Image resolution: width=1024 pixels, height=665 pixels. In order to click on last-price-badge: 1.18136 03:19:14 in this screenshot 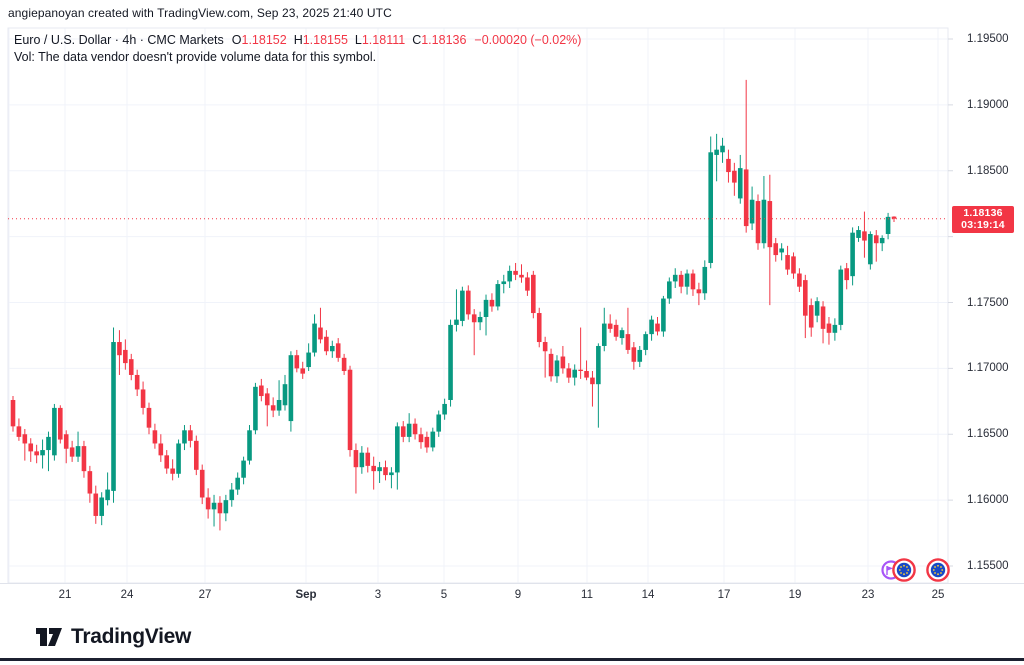, I will do `click(983, 219)`.